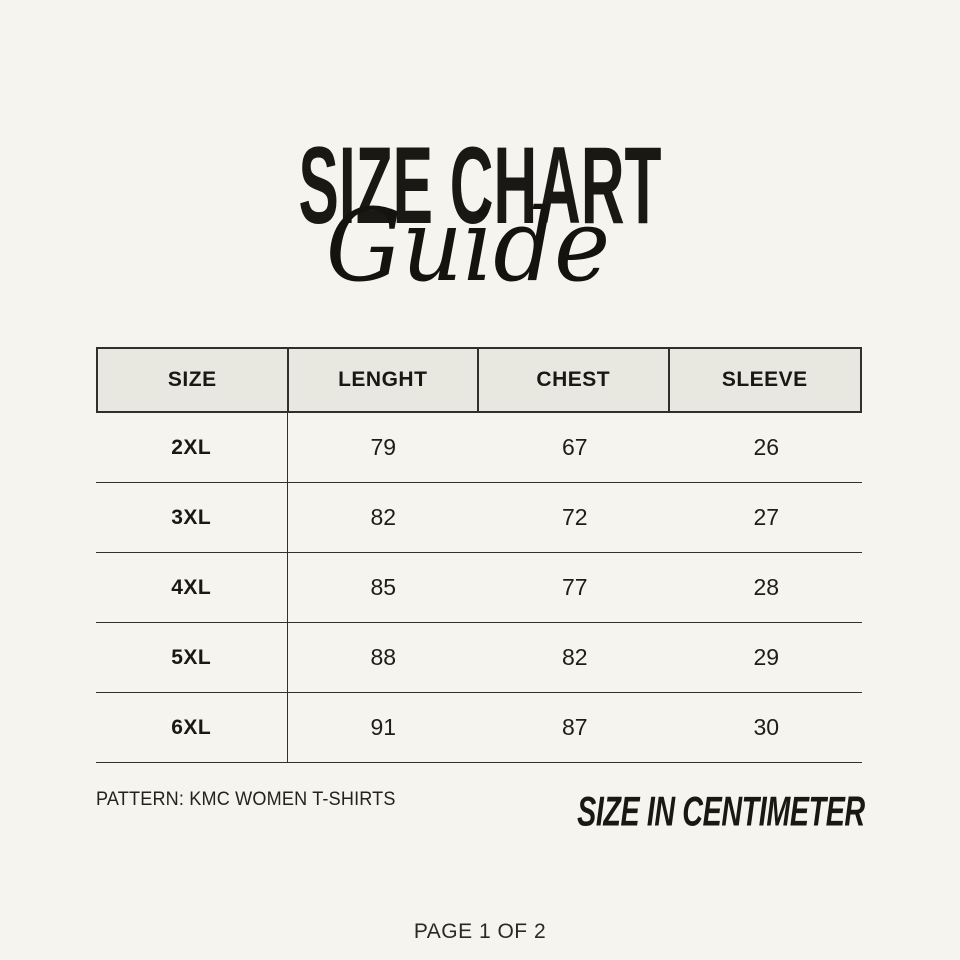 This screenshot has width=960, height=960. What do you see at coordinates (479, 588) in the screenshot?
I see `table-row: 4XL 85 77 28` at bounding box center [479, 588].